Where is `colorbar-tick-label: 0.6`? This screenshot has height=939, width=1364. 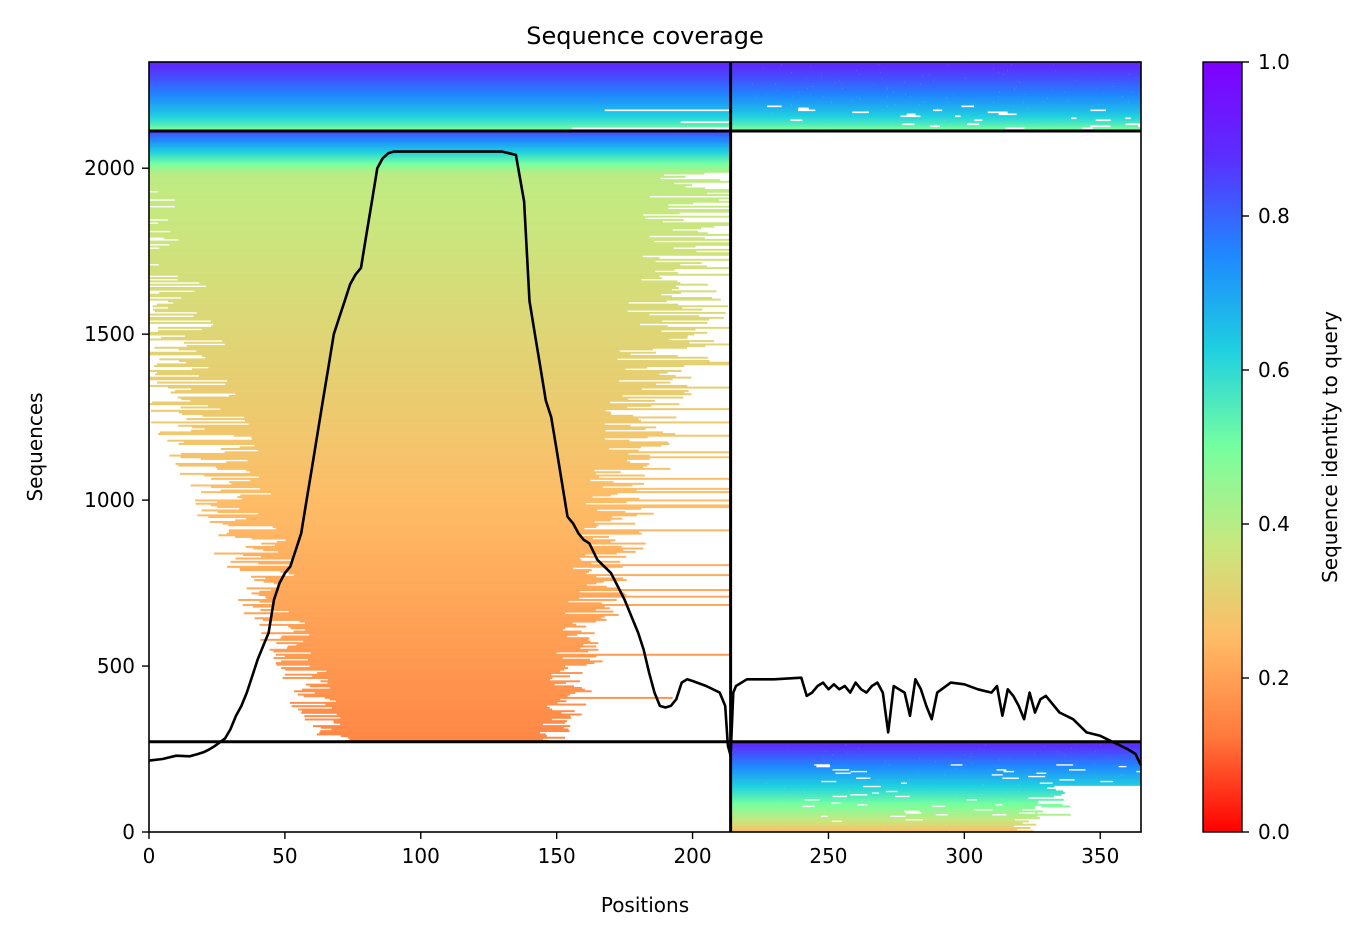 colorbar-tick-label: 0.6 is located at coordinates (1274, 370).